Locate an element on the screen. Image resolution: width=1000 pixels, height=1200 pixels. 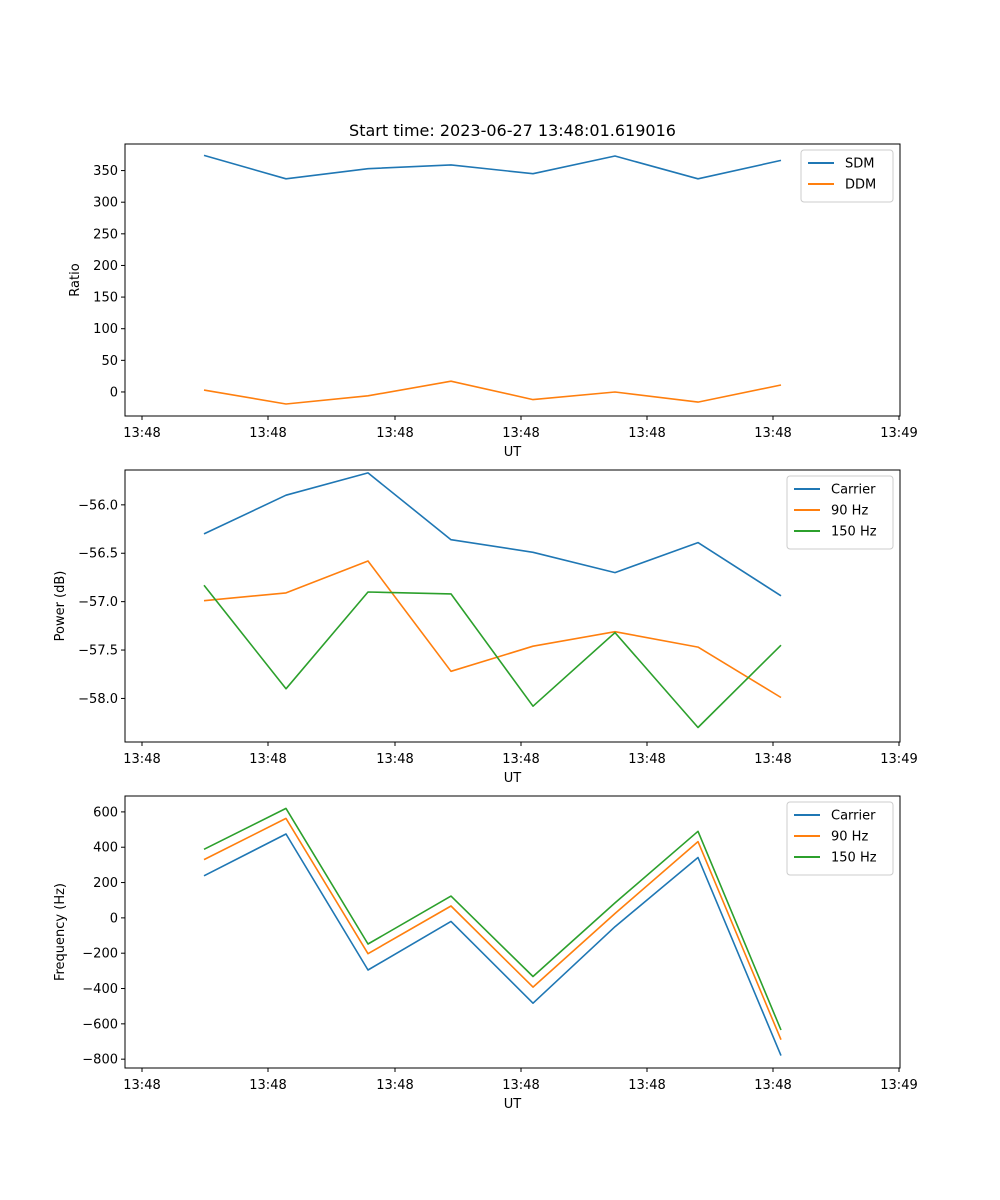
legend-label: DDM is located at coordinates (860, 185).